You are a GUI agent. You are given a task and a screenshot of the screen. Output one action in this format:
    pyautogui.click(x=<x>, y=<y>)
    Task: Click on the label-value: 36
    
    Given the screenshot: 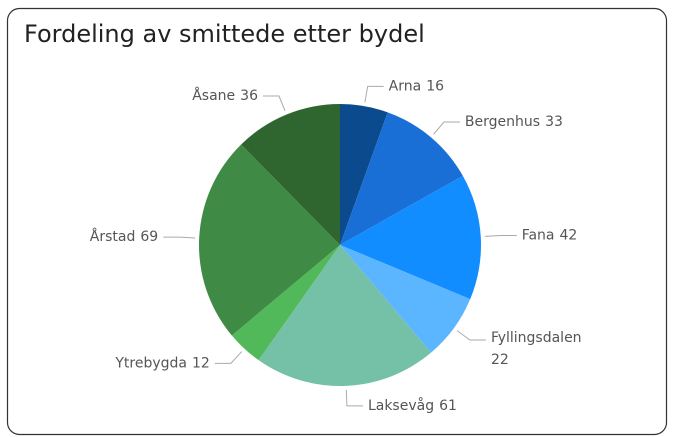 What is the action you would take?
    pyautogui.click(x=249, y=96)
    